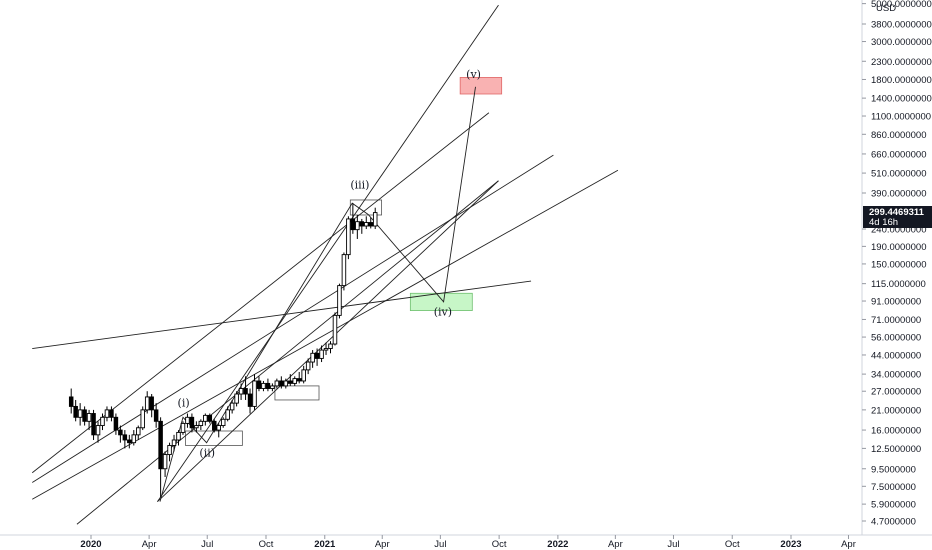  What do you see at coordinates (896, 302) in the screenshot?
I see `price-tick-label: 91.0000000` at bounding box center [896, 302].